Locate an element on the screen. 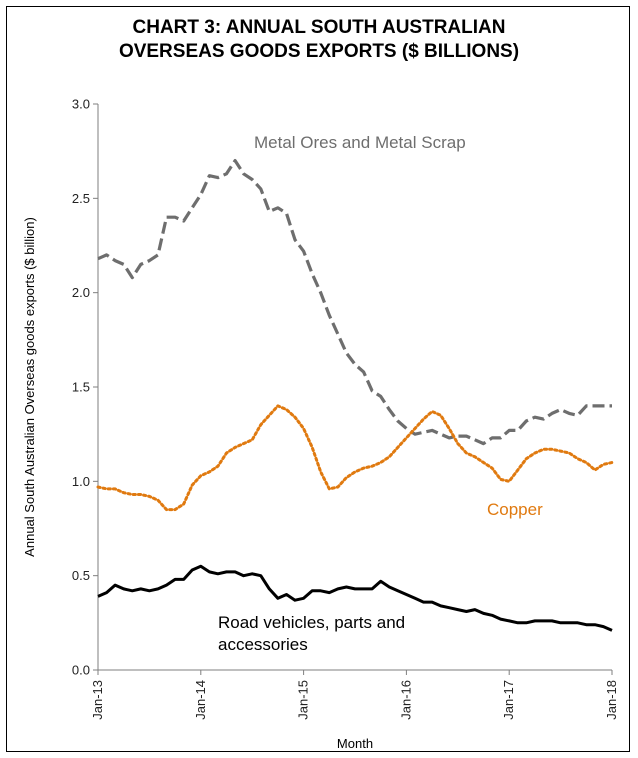 The image size is (638, 758). y-tick-label: 1.0 is located at coordinates (81, 481).